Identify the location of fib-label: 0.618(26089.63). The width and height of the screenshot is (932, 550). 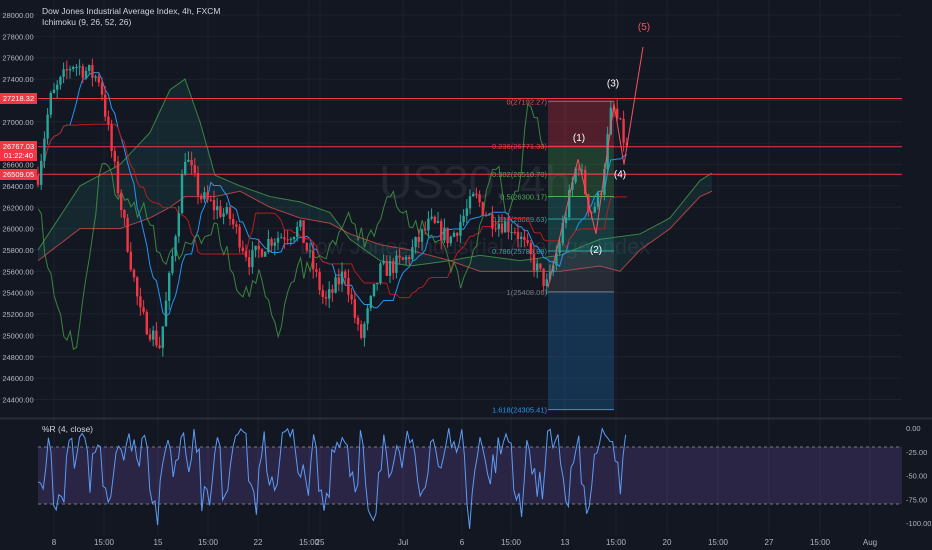
(520, 219).